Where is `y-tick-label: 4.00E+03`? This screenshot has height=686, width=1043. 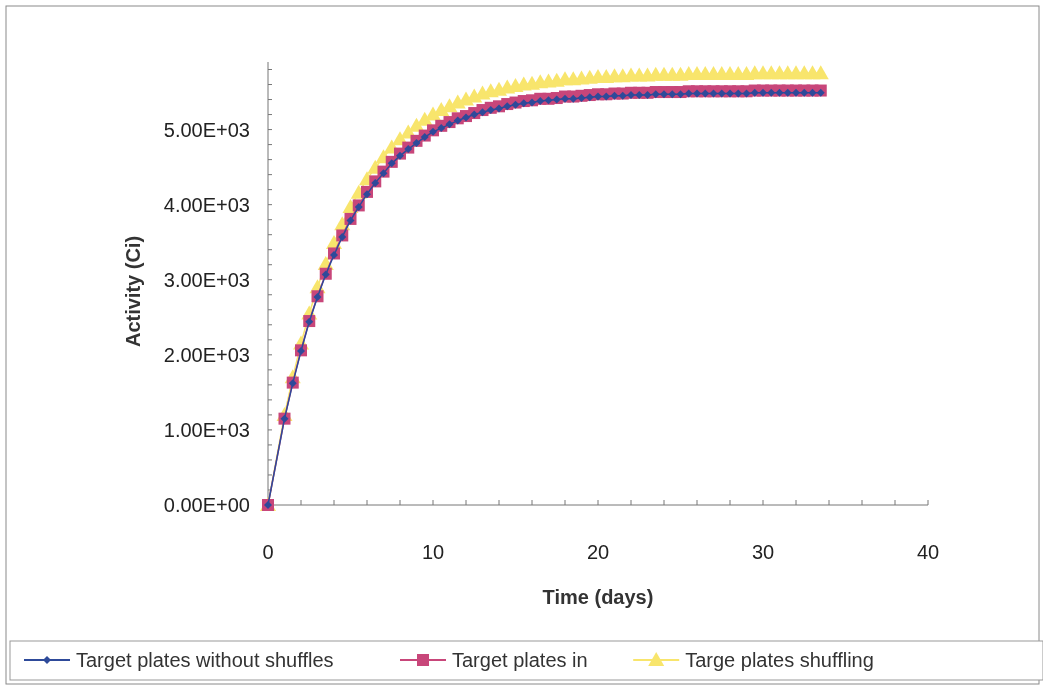 y-tick-label: 4.00E+03 is located at coordinates (206, 204).